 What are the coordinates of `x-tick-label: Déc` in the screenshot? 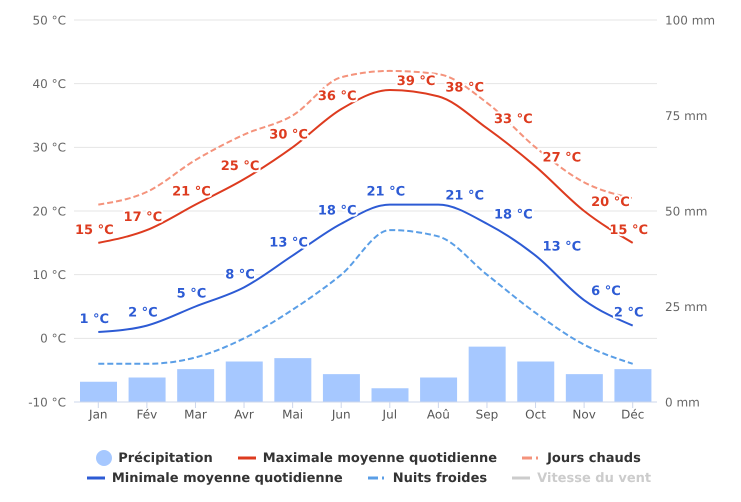 It's located at (632, 415).